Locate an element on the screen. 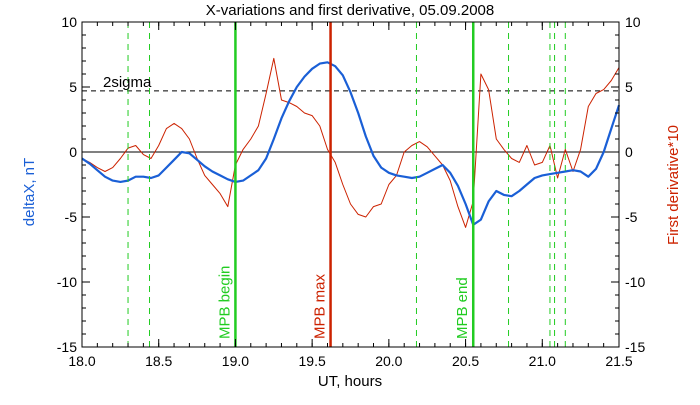 This screenshot has width=700, height=405. y-tick-label-right: 0 is located at coordinates (629, 152).